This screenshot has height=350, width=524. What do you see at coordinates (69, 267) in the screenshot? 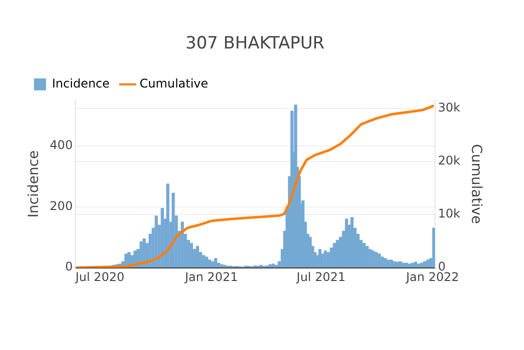
I see `y-tick-label: 0` at bounding box center [69, 267].